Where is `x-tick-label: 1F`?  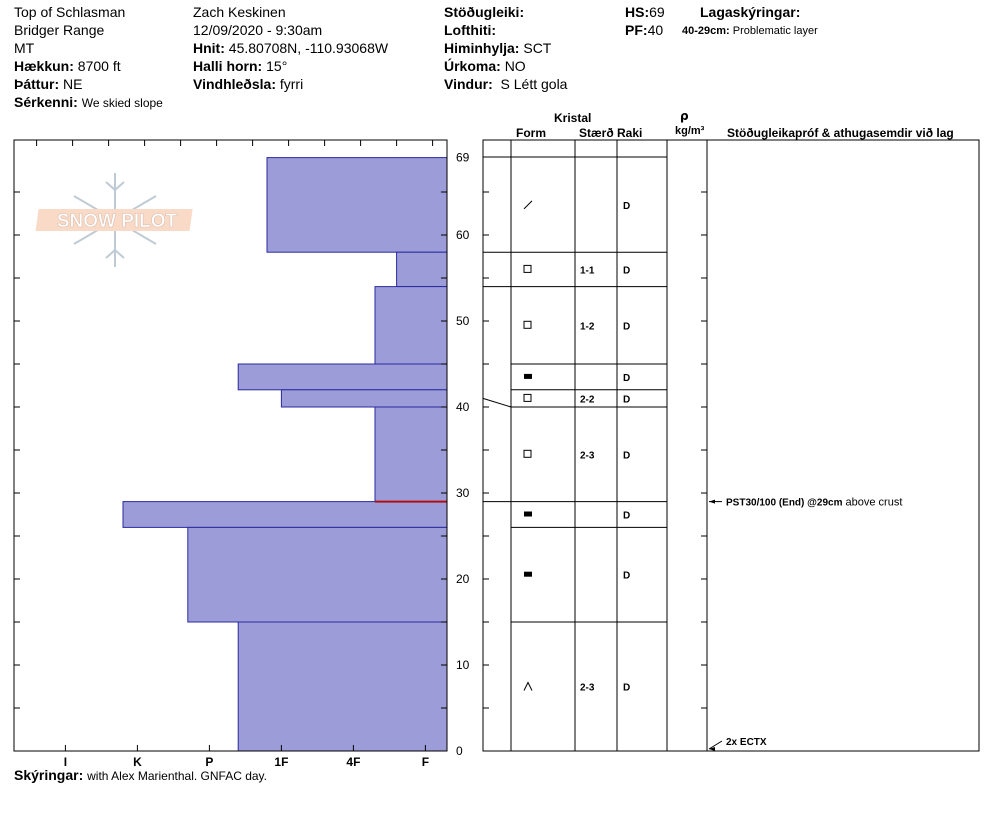
x-tick-label: 1F is located at coordinates (281, 762).